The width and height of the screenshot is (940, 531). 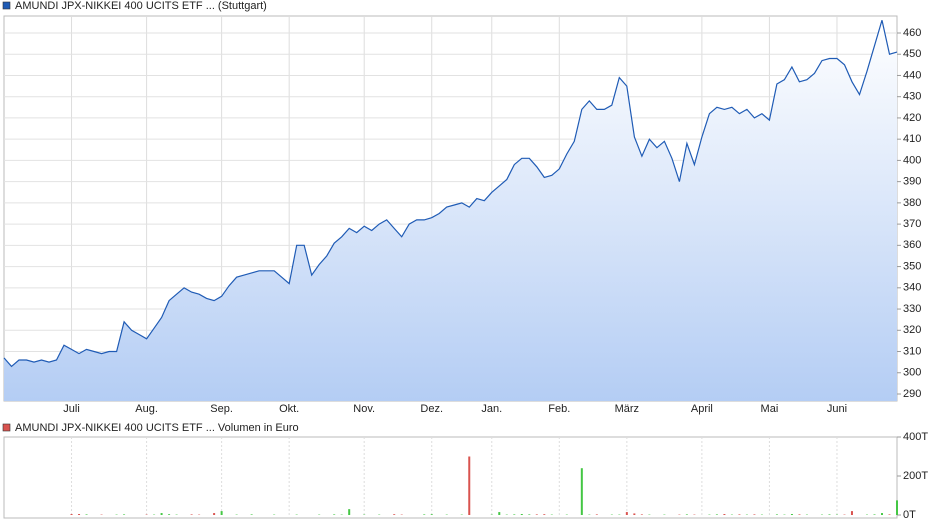 What do you see at coordinates (146, 409) in the screenshot?
I see `x-tick-label: Aug.` at bounding box center [146, 409].